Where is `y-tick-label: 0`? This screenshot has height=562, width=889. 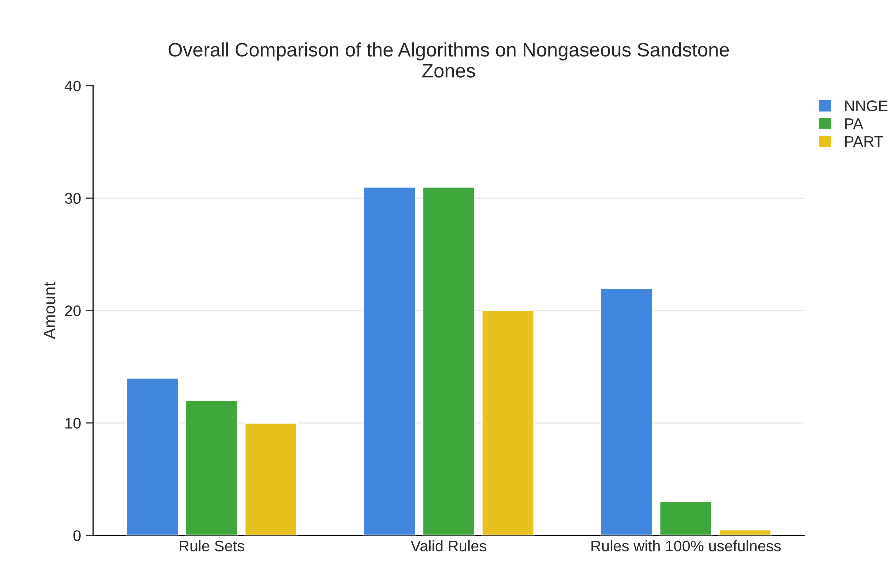 y-tick-label: 0 is located at coordinates (77, 536).